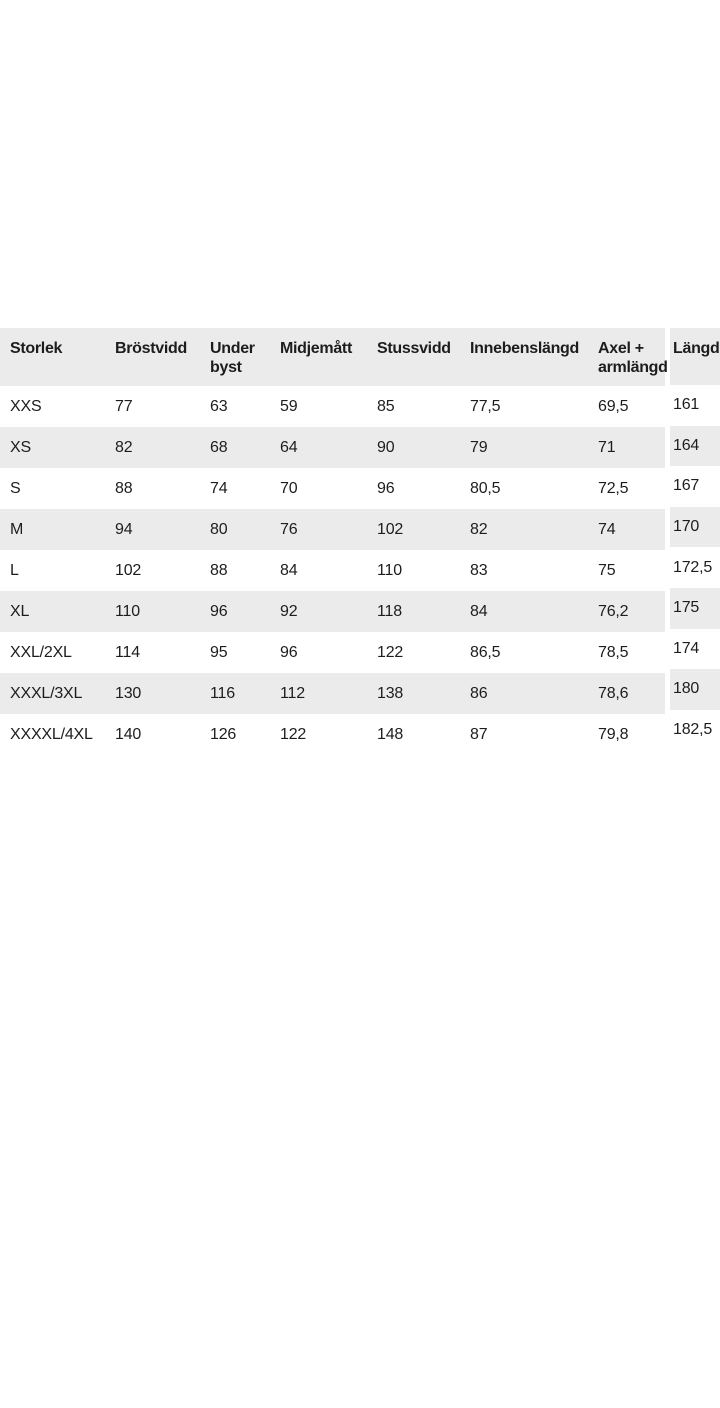 This screenshot has height=1408, width=720. I want to click on value-cell: 76, so click(289, 529).